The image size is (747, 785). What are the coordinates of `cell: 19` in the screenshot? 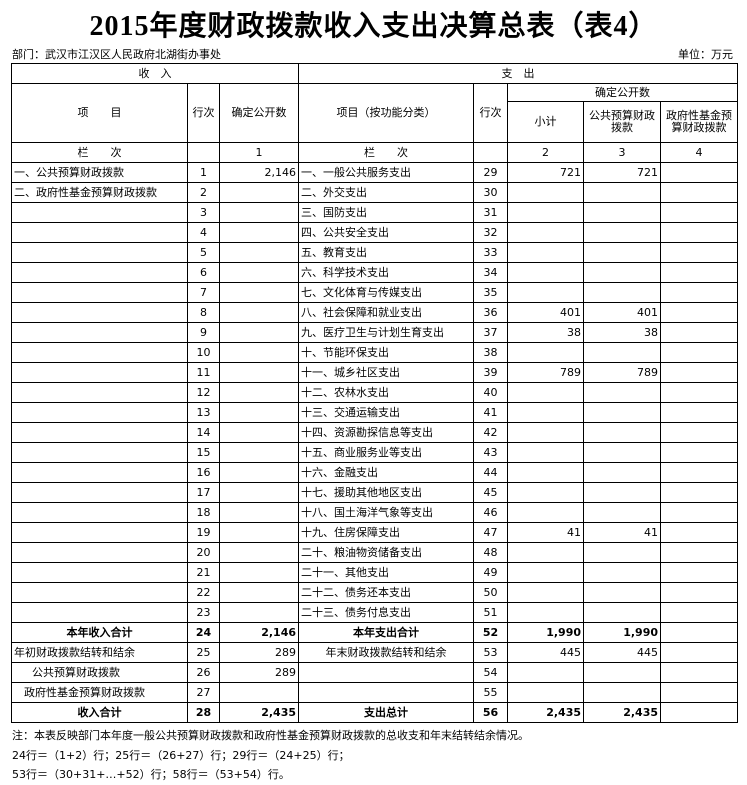 It's located at (203, 532).